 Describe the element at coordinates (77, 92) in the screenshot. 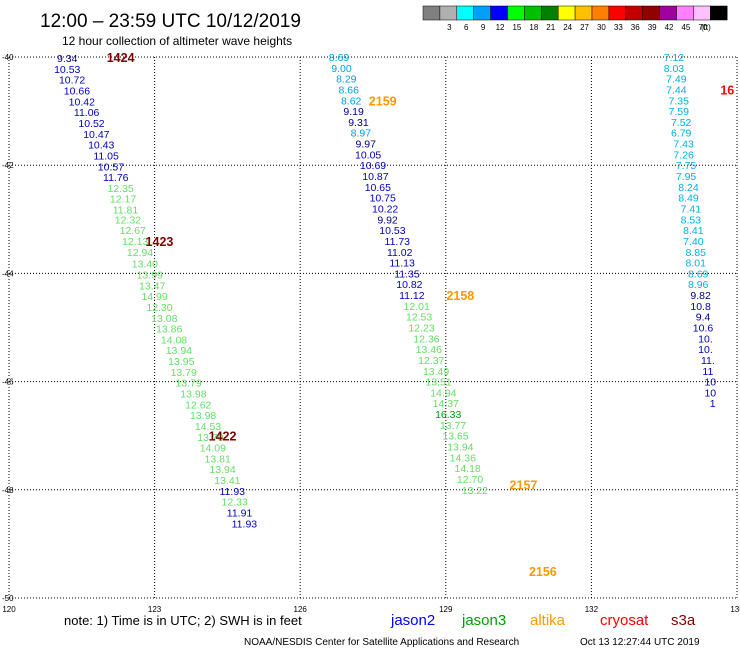

I see `wave-height-value: 10.66` at that location.